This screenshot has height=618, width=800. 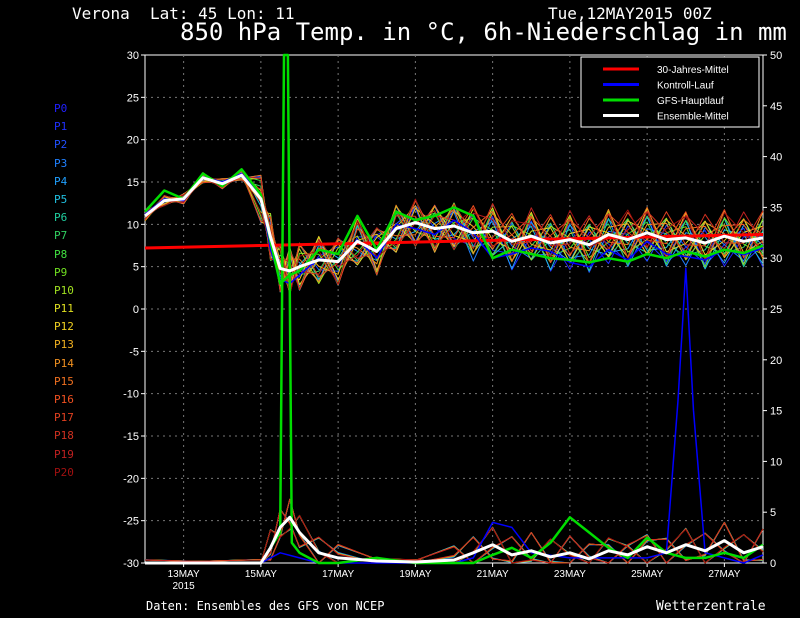 What do you see at coordinates (776, 412) in the screenshot?
I see `y-right-tick-label: 15` at bounding box center [776, 412].